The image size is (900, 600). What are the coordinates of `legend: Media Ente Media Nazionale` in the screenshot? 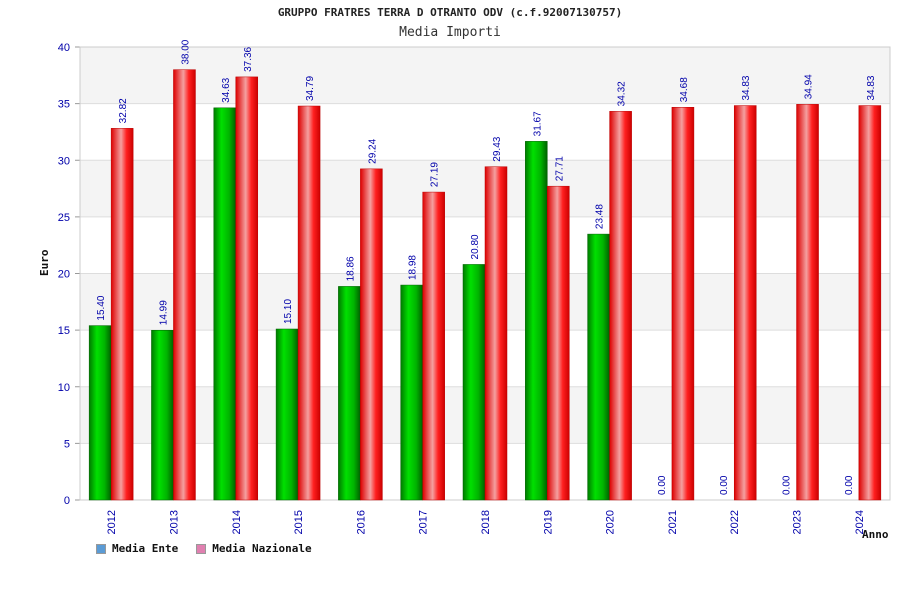 It's located at (204, 548).